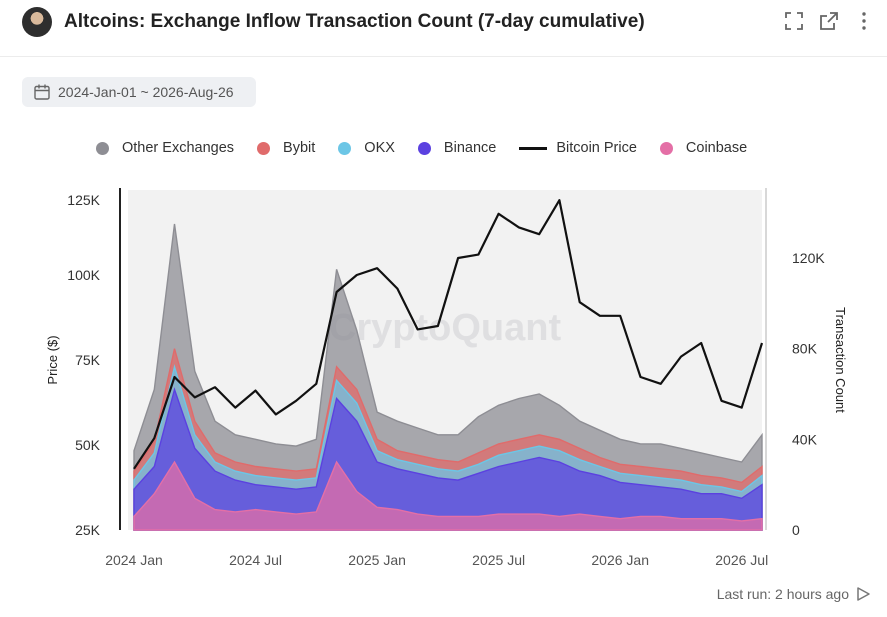 The height and width of the screenshot is (617, 887). Describe the element at coordinates (794, 21) in the screenshot. I see `expand-icon` at that location.